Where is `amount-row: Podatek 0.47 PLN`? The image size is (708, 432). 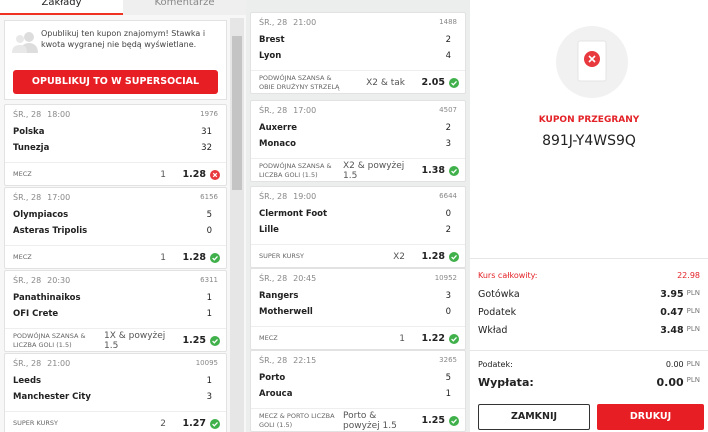 amount-row: Podatek 0.47 PLN is located at coordinates (589, 312).